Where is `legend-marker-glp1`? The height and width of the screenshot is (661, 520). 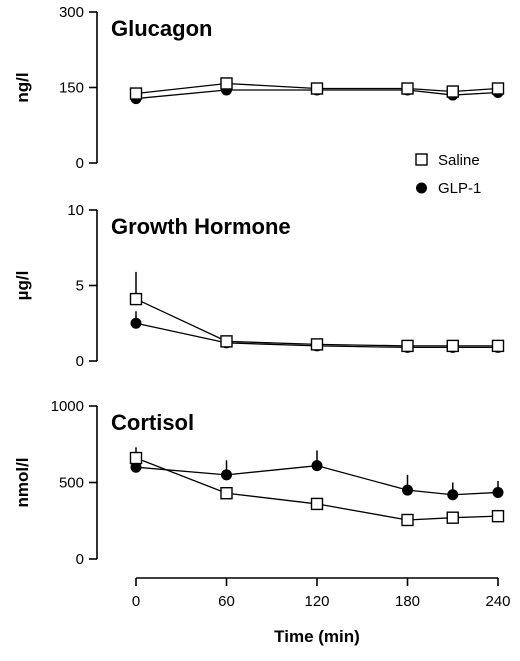 legend-marker-glp1 is located at coordinates (421, 188).